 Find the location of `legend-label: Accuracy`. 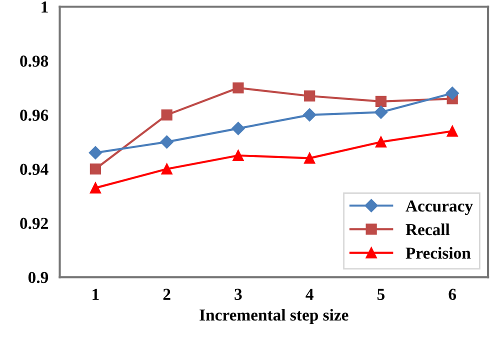

legend-label: Accuracy is located at coordinates (439, 208).